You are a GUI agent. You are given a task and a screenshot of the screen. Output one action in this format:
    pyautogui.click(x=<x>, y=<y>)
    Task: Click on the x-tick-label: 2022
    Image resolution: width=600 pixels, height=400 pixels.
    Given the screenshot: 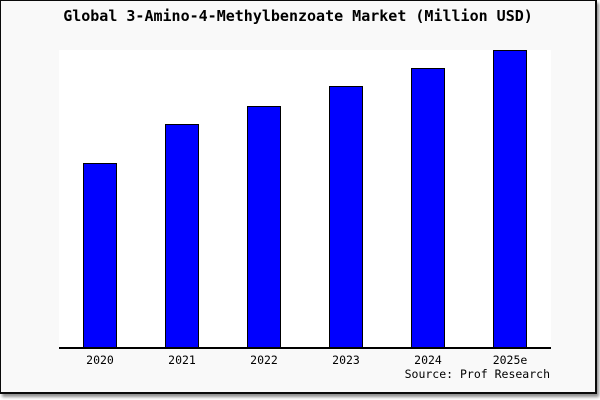 What is the action you would take?
    pyautogui.click(x=264, y=360)
    